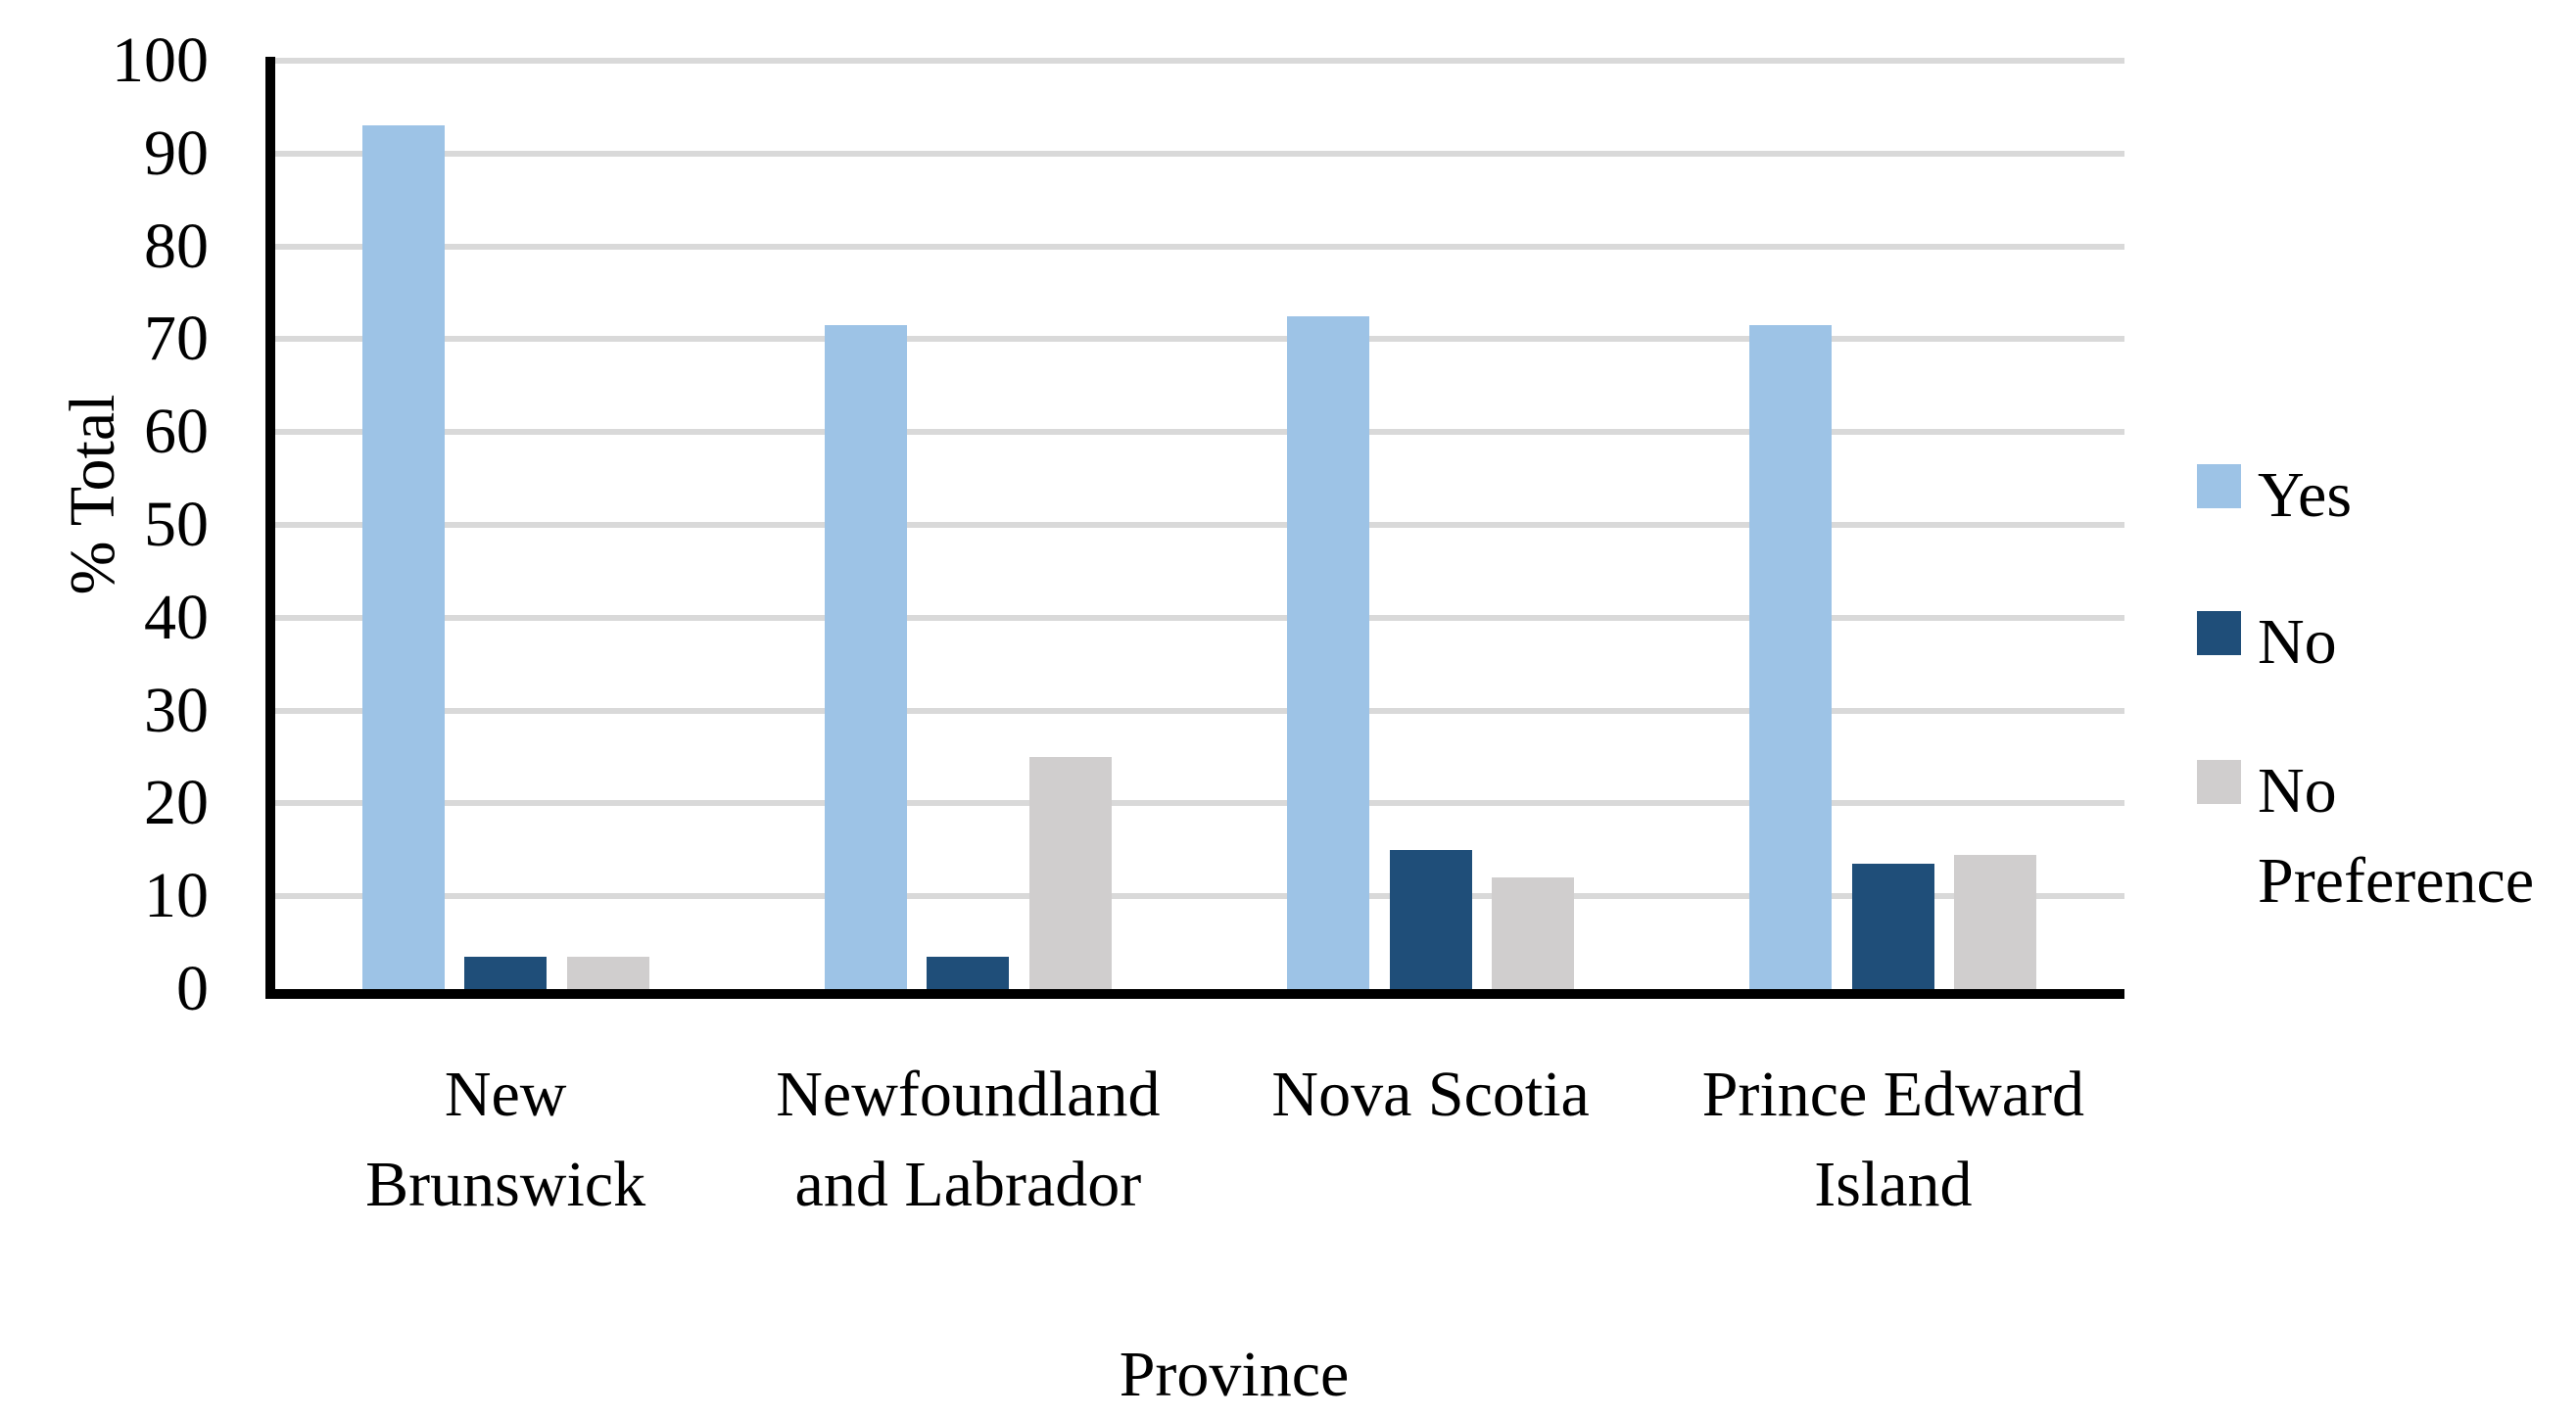 Image resolution: width=2576 pixels, height=1418 pixels. What do you see at coordinates (1430, 919) in the screenshot?
I see `bar-no-nova-scotia` at bounding box center [1430, 919].